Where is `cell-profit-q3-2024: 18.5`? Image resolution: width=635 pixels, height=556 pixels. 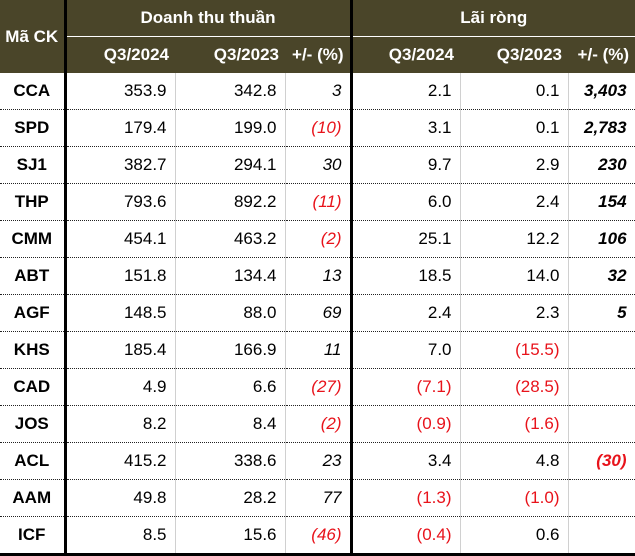 cell-profit-q3-2024: 18.5 is located at coordinates (406, 276).